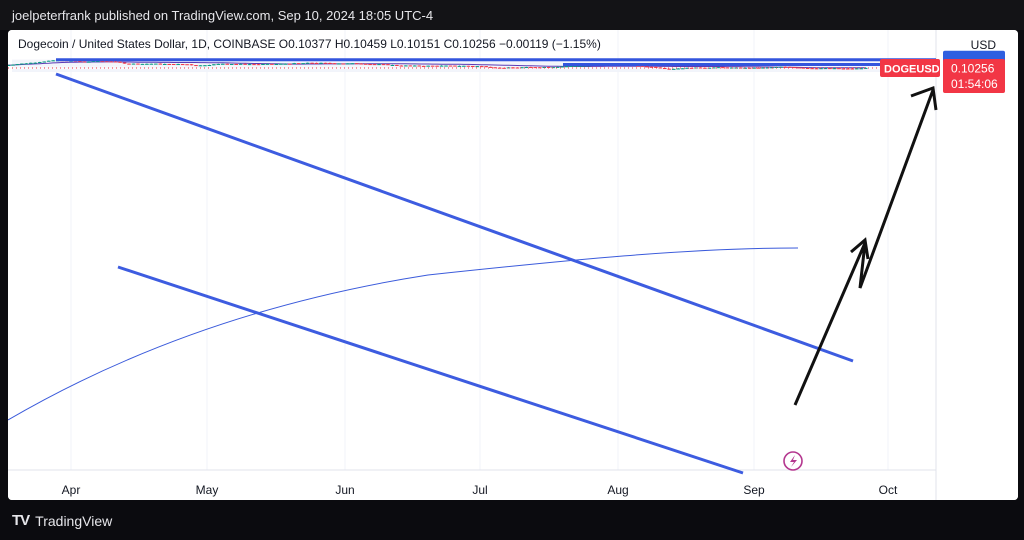  I want to click on brand-name: TradingView, so click(74, 520).